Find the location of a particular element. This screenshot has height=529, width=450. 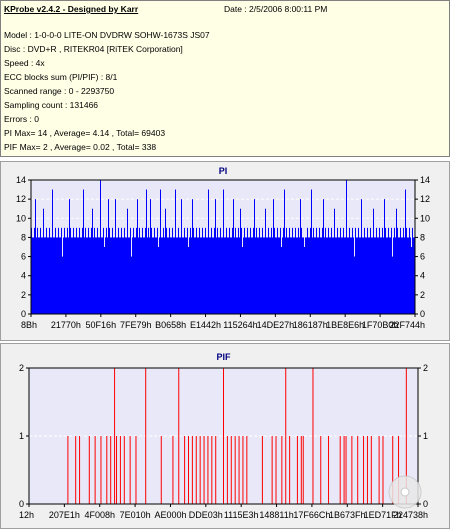

disc-icon-hole is located at coordinates (405, 492).